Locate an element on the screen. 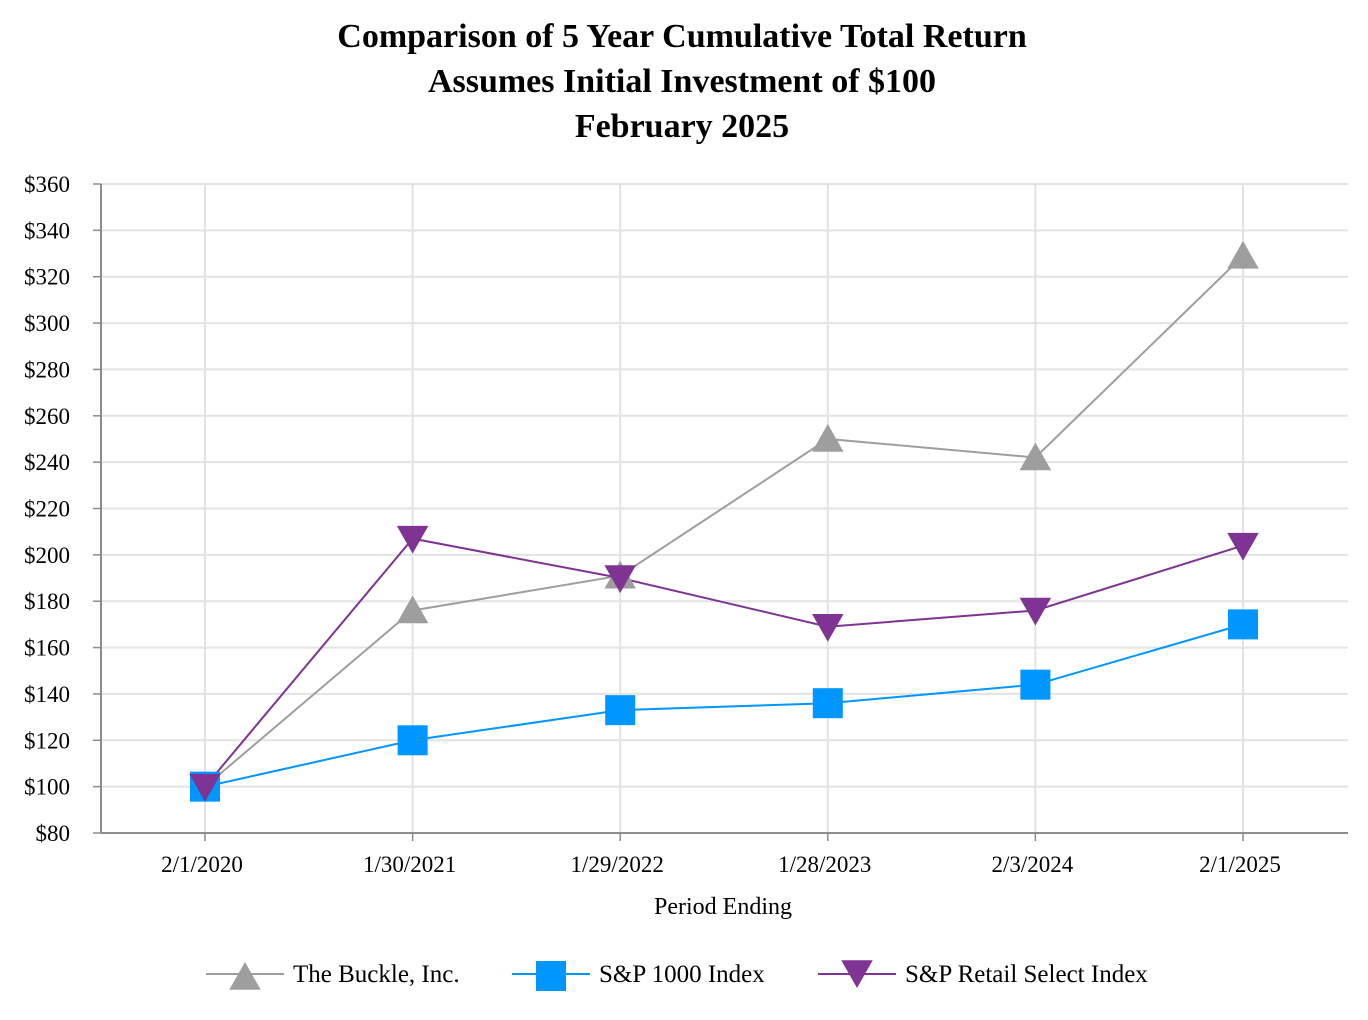 The width and height of the screenshot is (1368, 1020). legend-item-s-p-1000-index: S&P 1000 Index is located at coordinates (638, 976).